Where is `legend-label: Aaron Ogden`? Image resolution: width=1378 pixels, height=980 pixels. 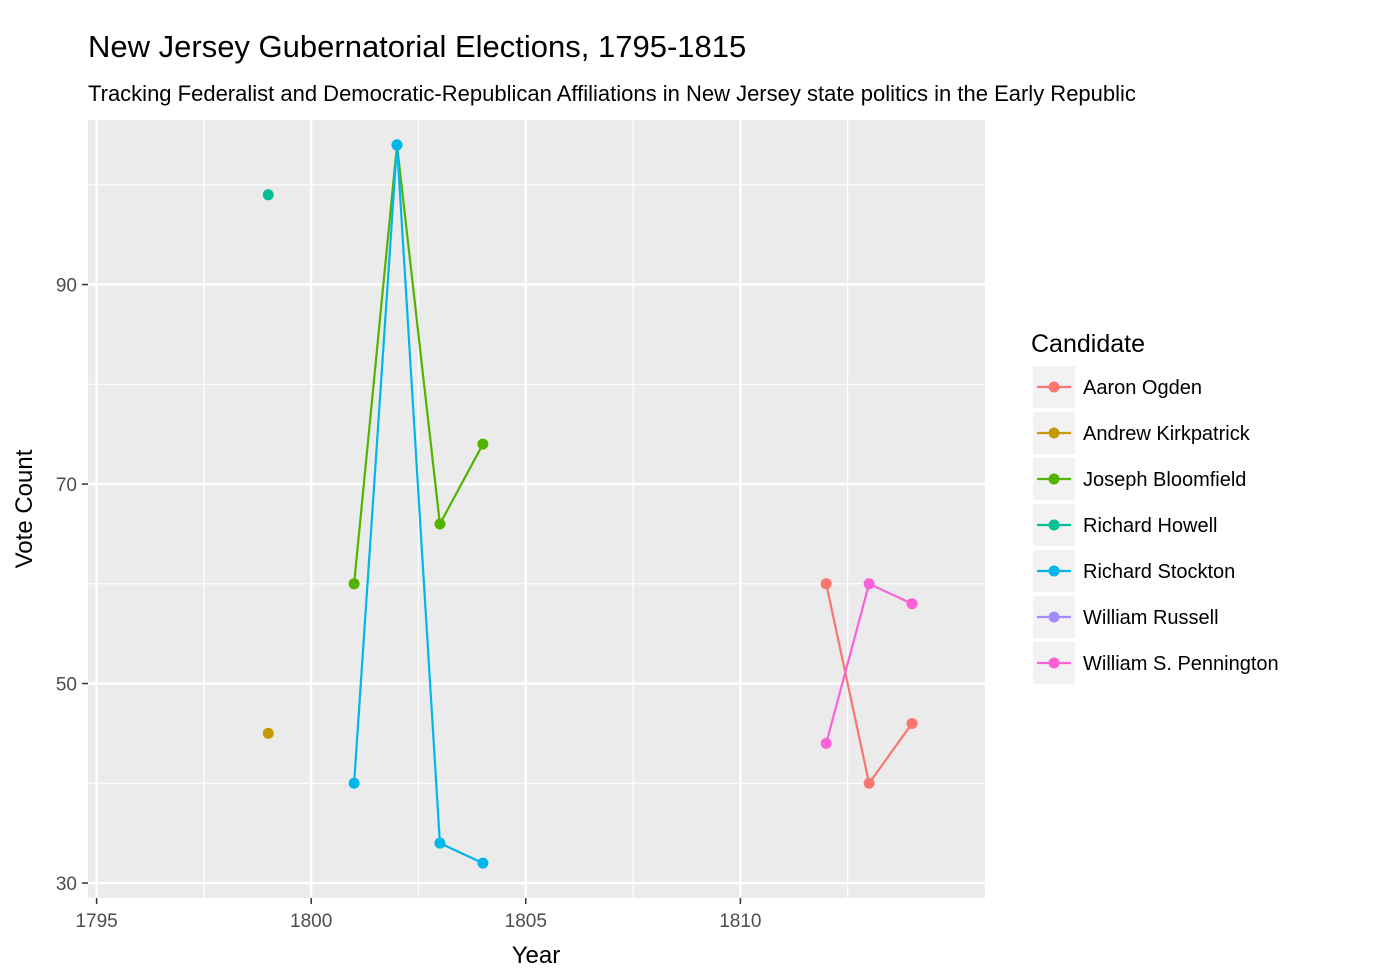 legend-label: Aaron Ogden is located at coordinates (1142, 388).